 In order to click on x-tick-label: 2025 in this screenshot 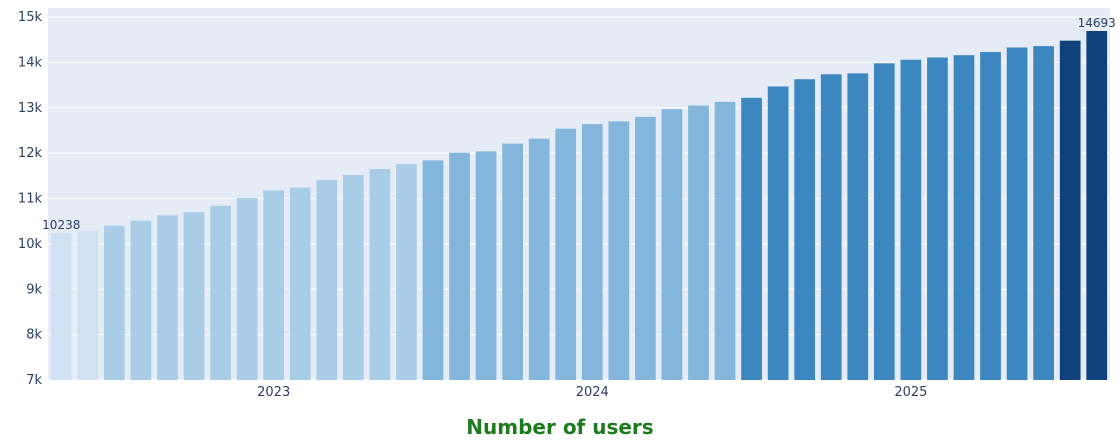, I will do `click(910, 392)`.